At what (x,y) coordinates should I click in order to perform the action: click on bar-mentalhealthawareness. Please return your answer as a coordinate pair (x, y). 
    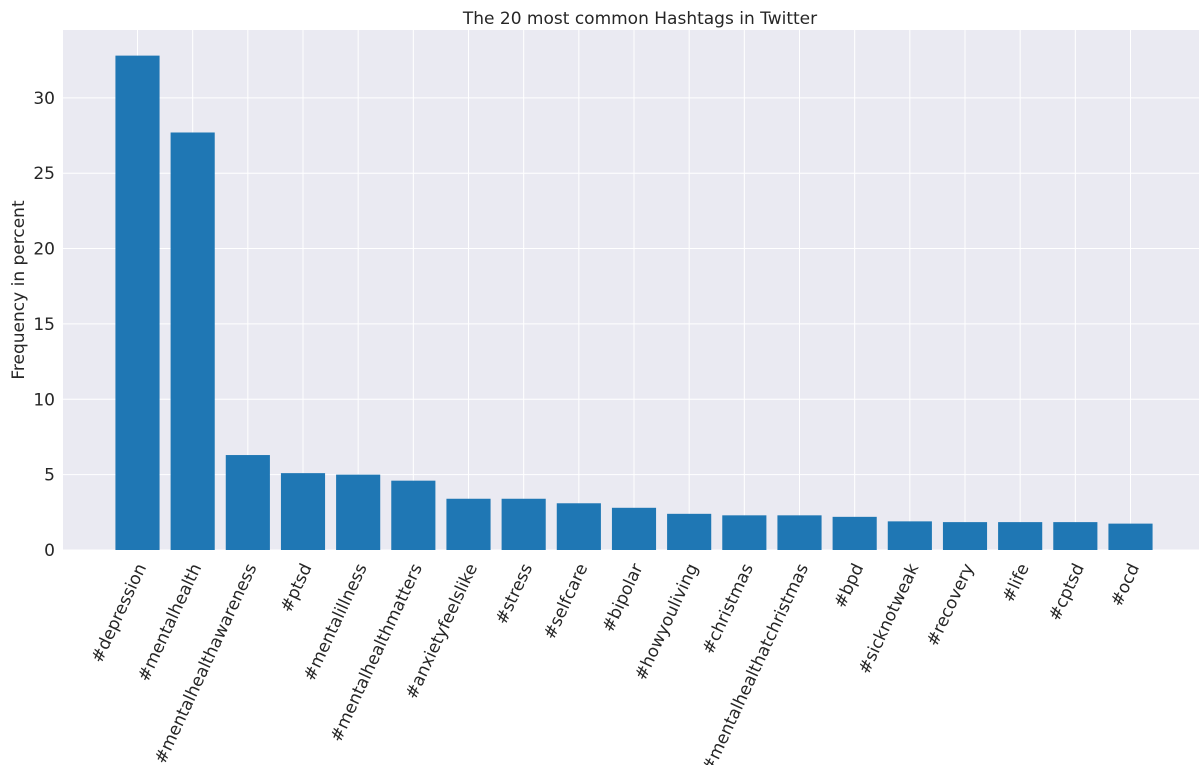
    Looking at the image, I should click on (247, 502).